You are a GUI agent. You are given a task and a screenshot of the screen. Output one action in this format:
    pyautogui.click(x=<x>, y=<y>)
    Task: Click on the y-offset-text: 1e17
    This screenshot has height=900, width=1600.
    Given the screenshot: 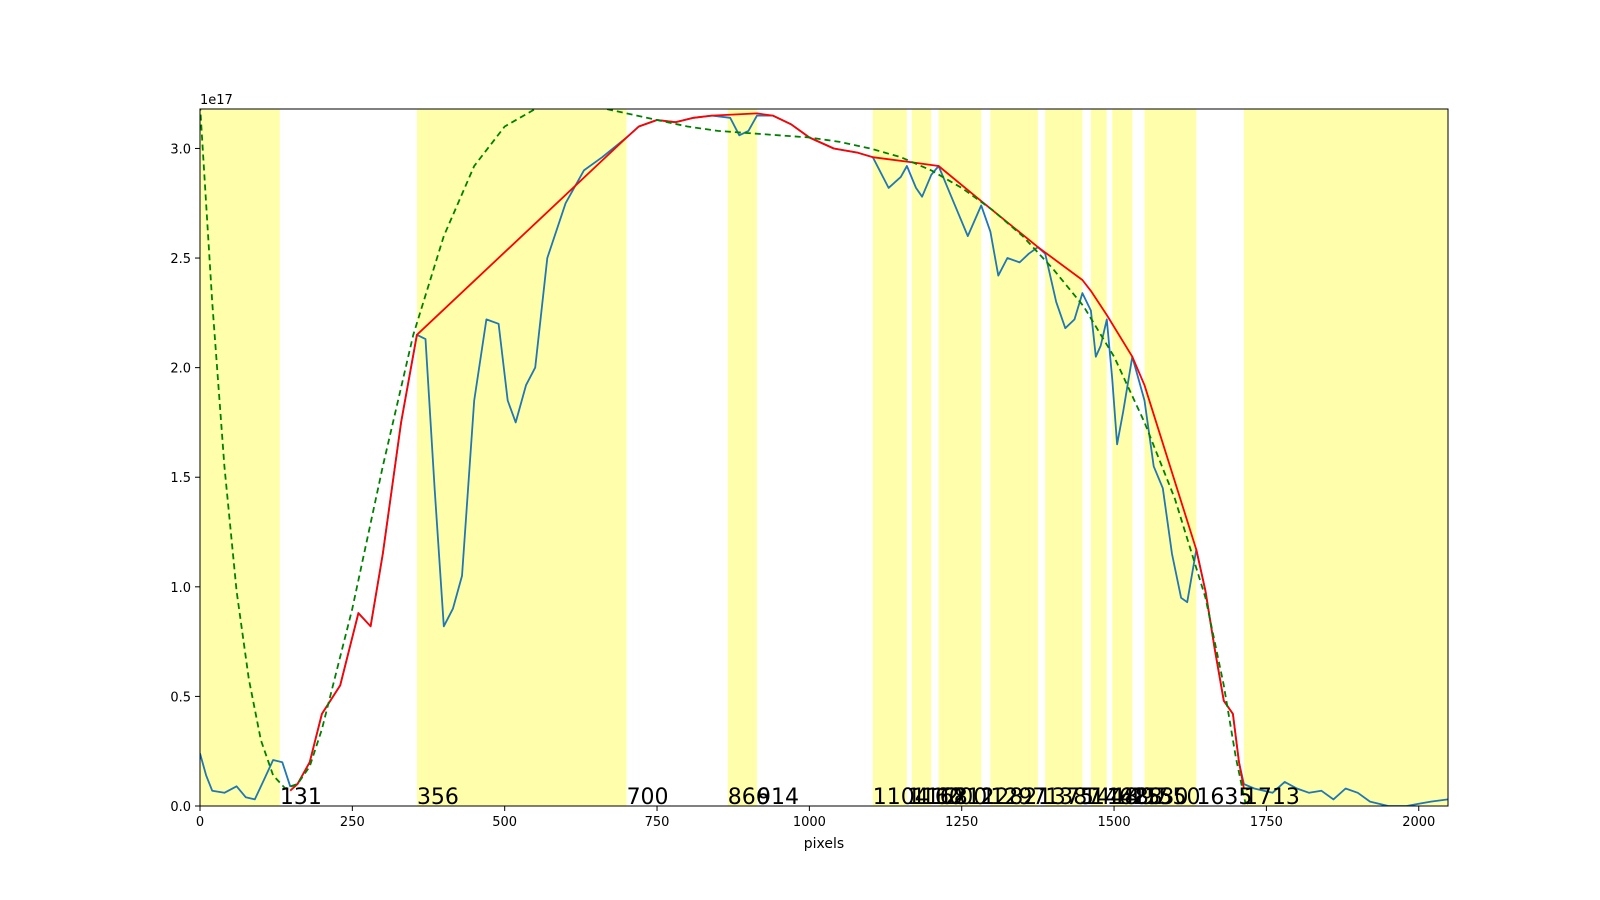 What is the action you would take?
    pyautogui.click(x=216, y=100)
    